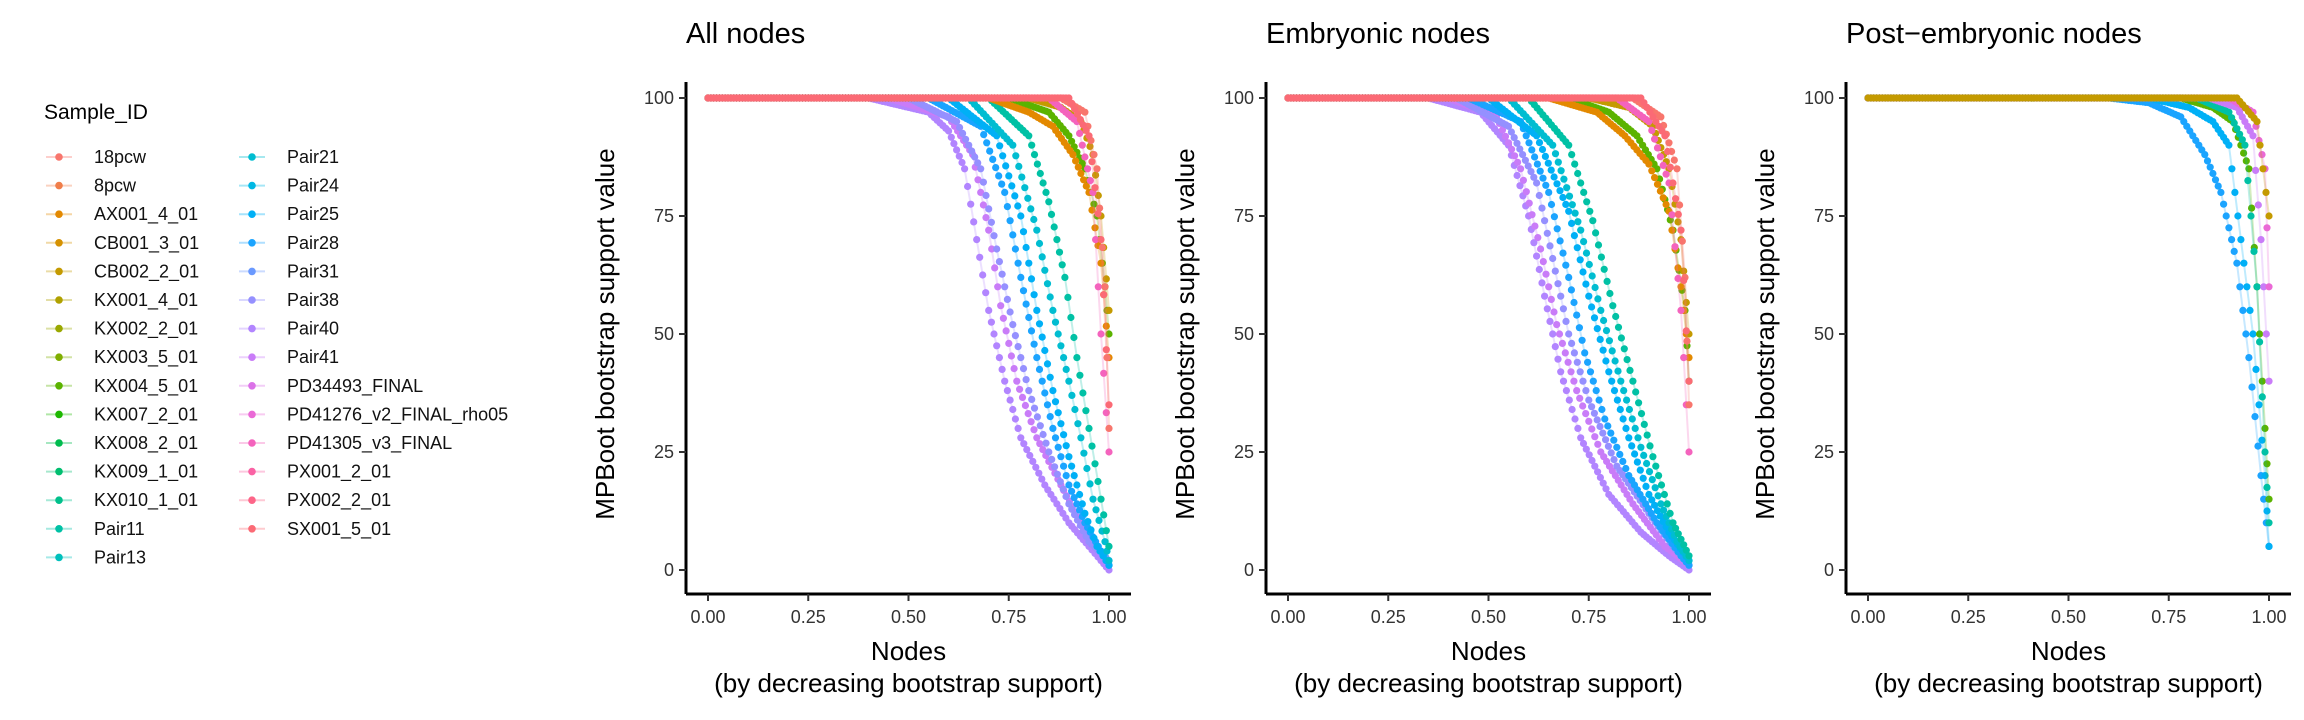  Describe the element at coordinates (146, 472) in the screenshot. I see `legend-label: KX009_1_01` at that location.